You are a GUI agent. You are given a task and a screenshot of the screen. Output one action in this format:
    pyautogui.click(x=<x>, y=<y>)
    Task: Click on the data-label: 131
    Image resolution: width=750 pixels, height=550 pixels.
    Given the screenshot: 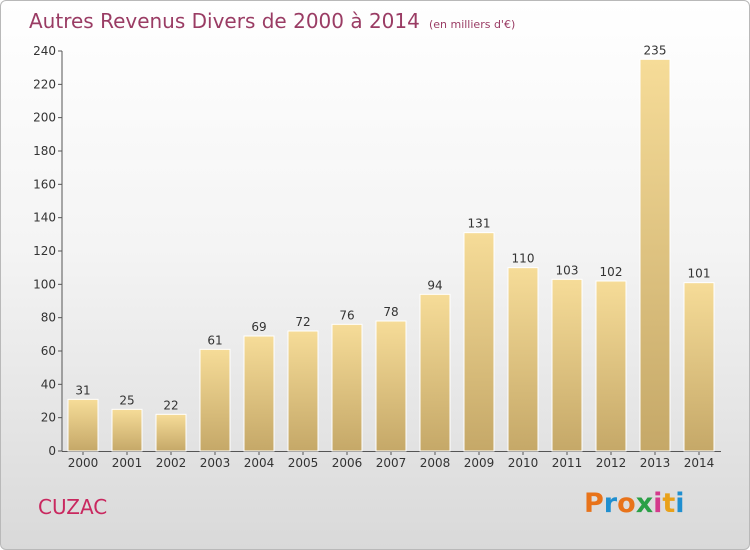 What is the action you would take?
    pyautogui.click(x=479, y=224)
    